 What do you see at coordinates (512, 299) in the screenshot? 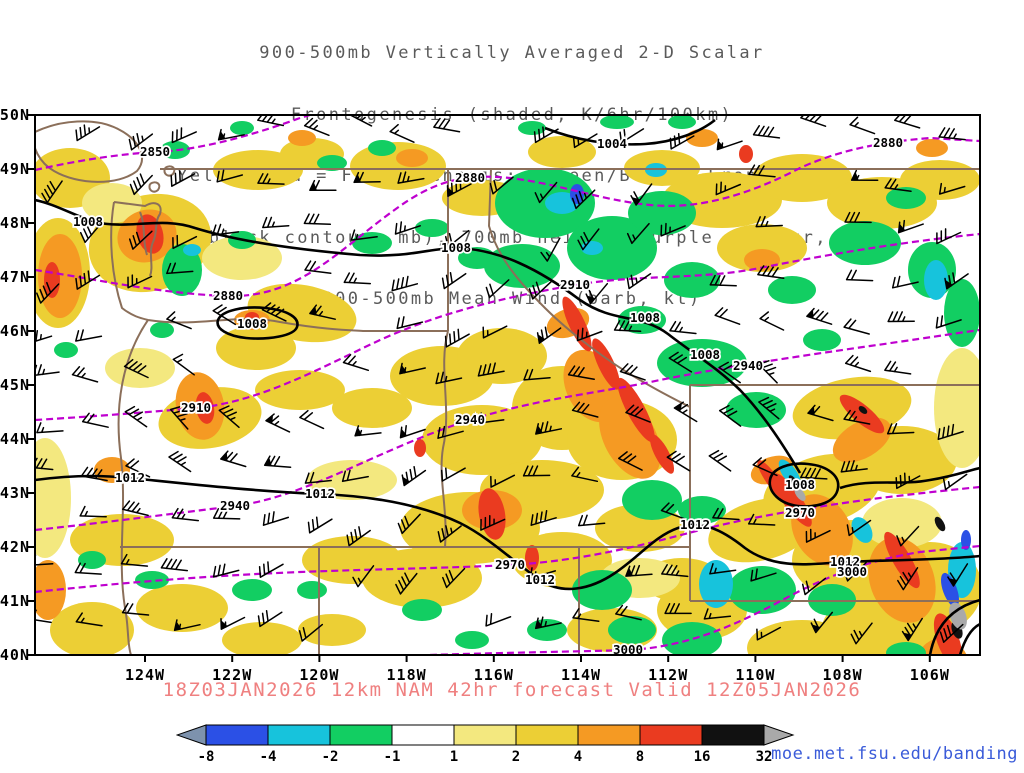
I see `title-line-5: 900-500mb Mean Wind (barb, kt)` at bounding box center [512, 299].